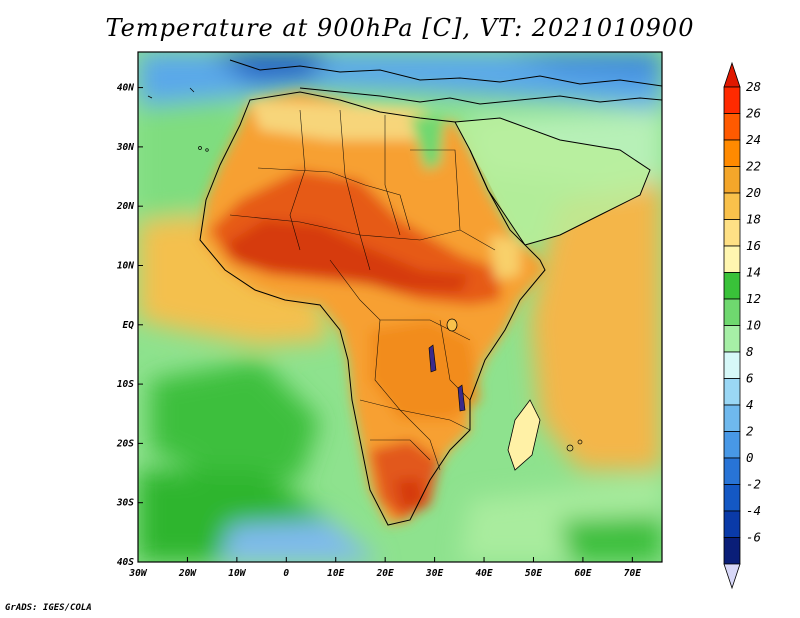 This screenshot has height=618, width=800. Describe the element at coordinates (533, 573) in the screenshot. I see `x-tick-label: 50E` at that location.